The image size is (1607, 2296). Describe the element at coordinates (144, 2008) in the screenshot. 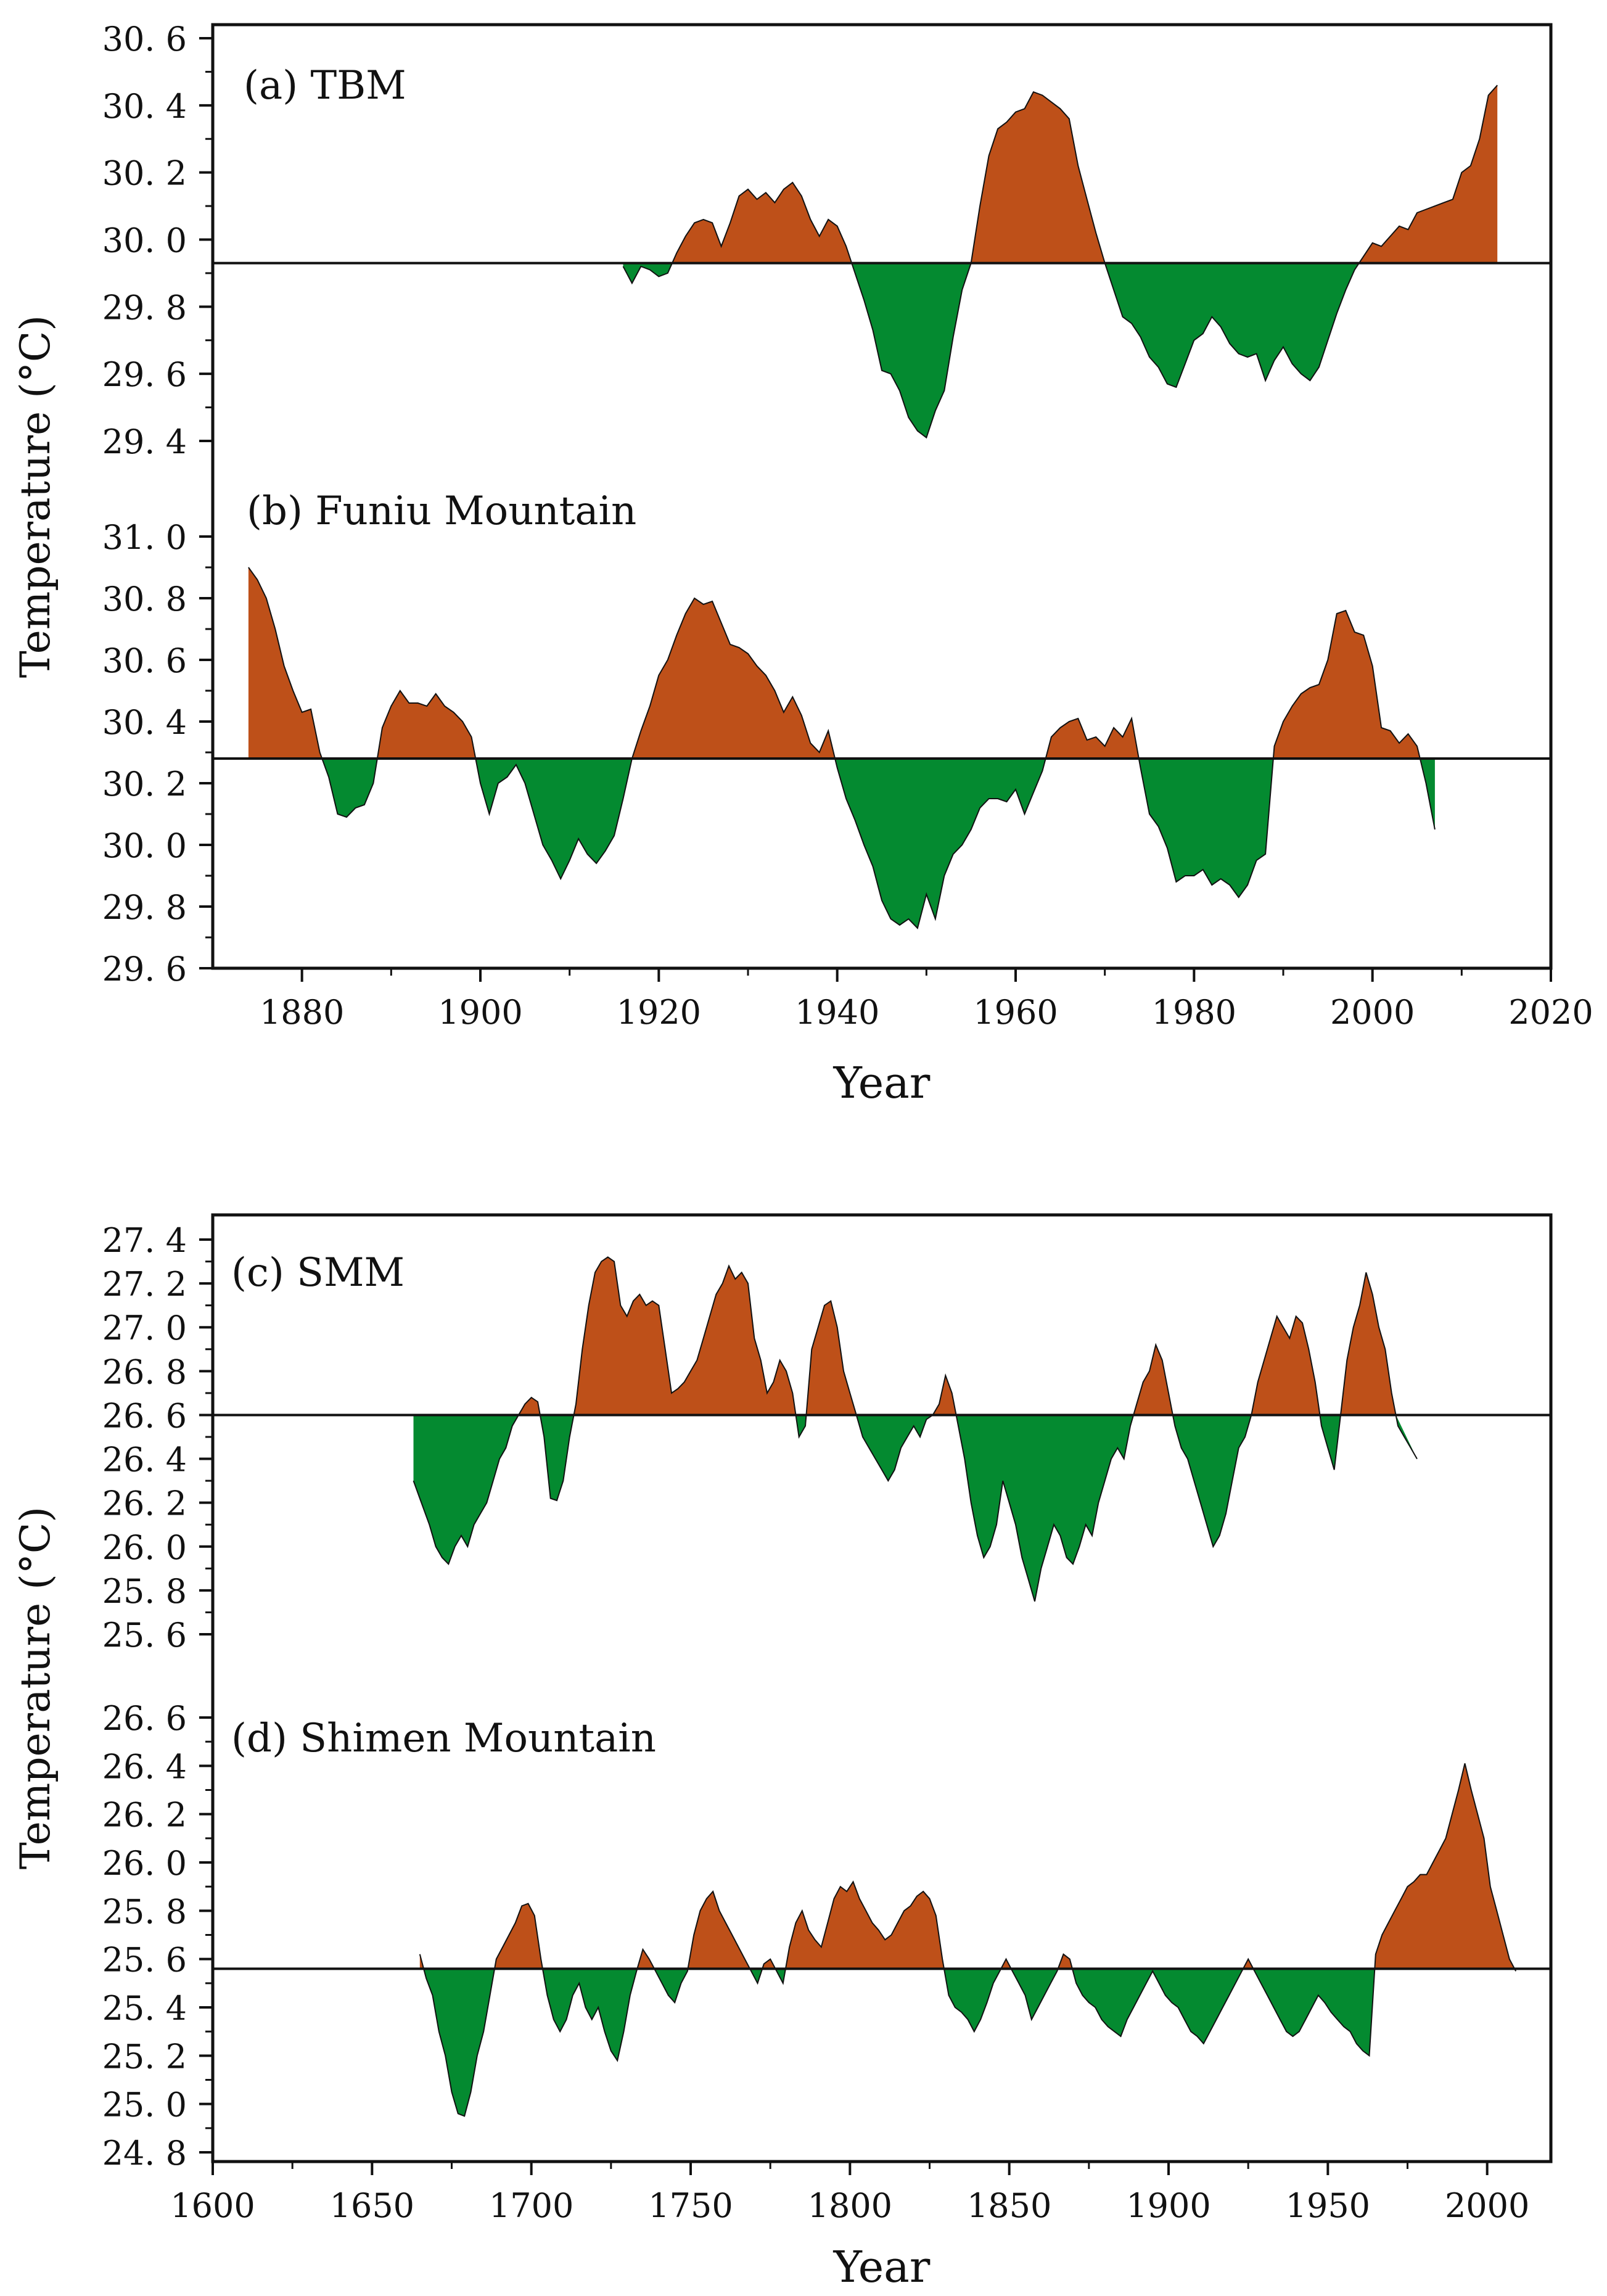

I see `panel-d-ytick-label-3: 25. 4` at that location.